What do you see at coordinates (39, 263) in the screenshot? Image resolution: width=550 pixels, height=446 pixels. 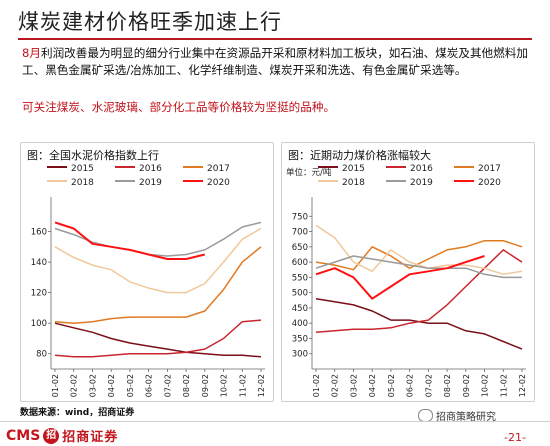 I see `cement-y-tick-label: 140` at bounding box center [39, 263].